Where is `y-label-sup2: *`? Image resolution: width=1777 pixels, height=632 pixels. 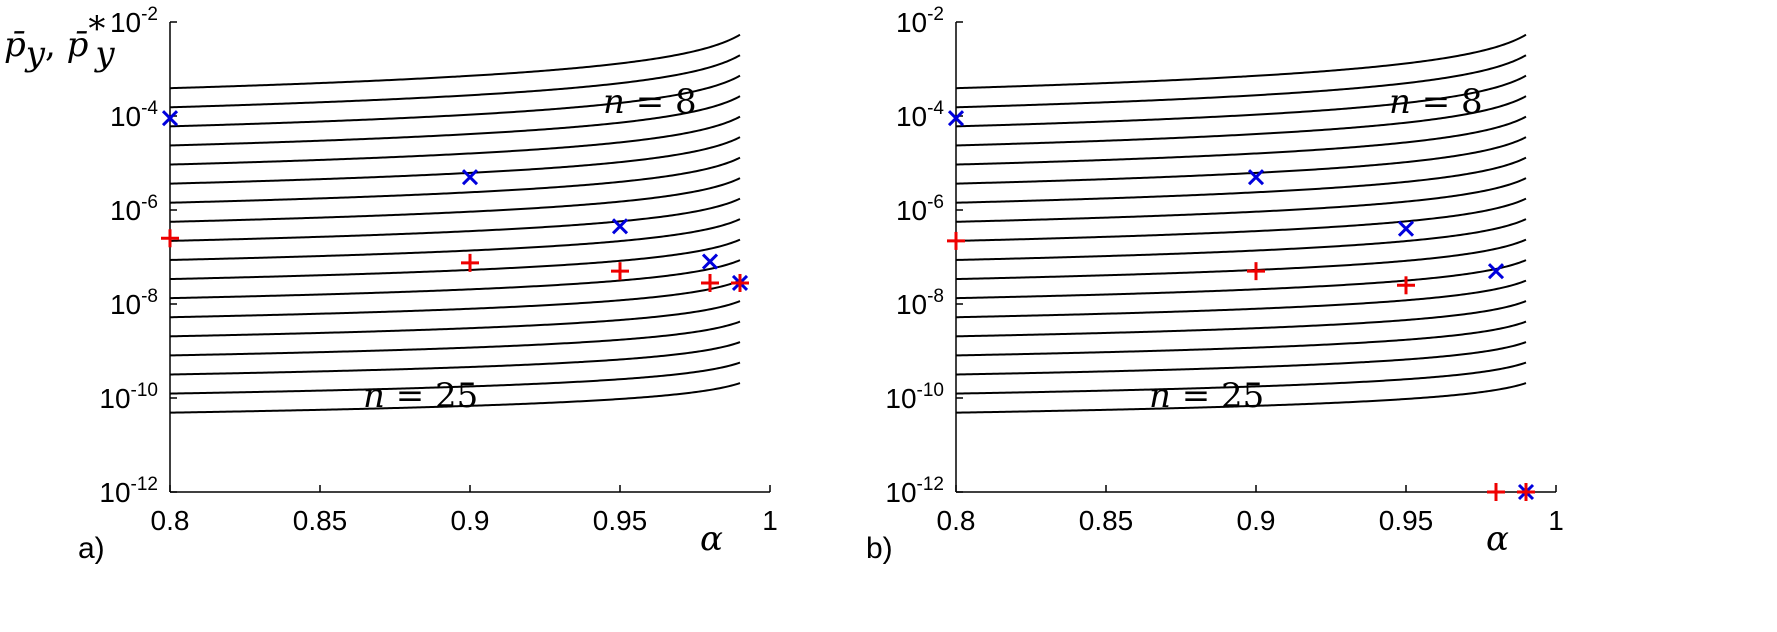
y-label-sup2: * is located at coordinates (96, 29).